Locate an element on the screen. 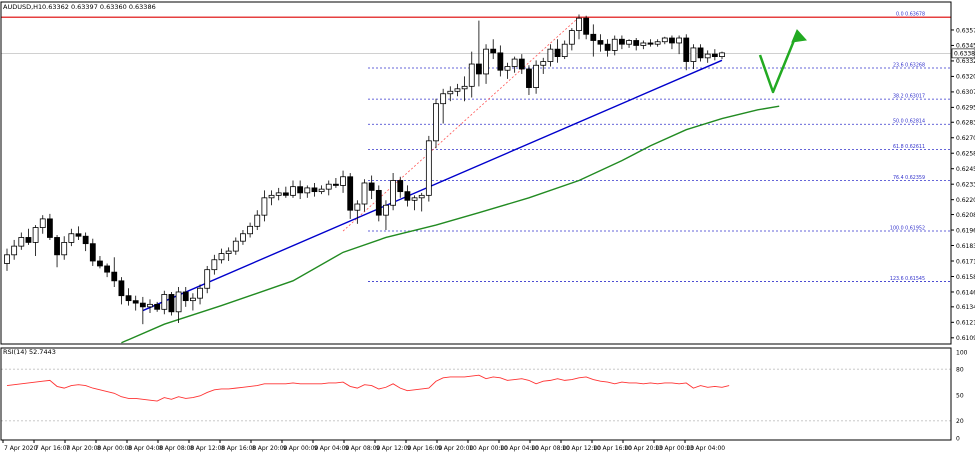  price-tick-label: 0.63450 is located at coordinates (965, 46).